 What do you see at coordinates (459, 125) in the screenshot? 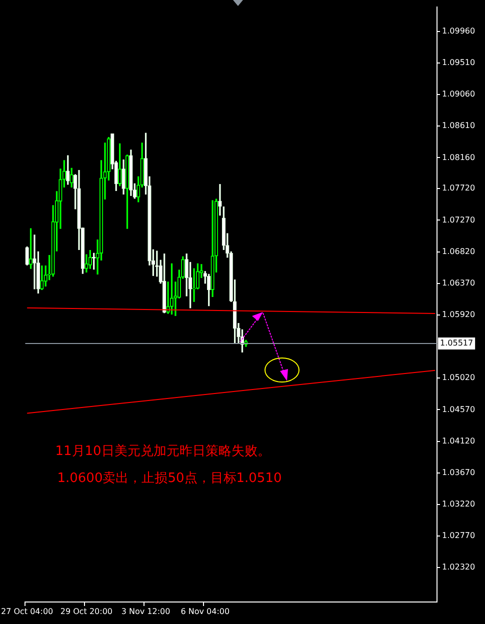
I see `y-tick-label: 1.08610` at bounding box center [459, 125].